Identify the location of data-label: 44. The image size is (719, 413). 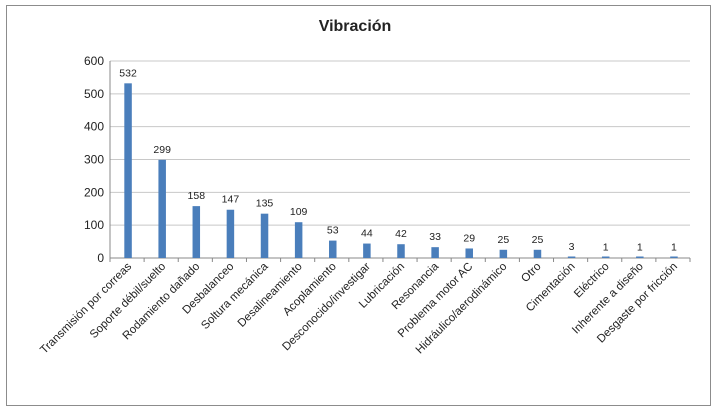
(367, 234).